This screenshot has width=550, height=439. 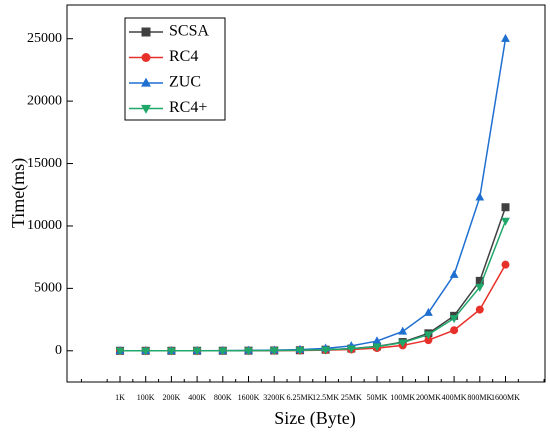 What do you see at coordinates (44, 100) in the screenshot?
I see `y-tick-label: 20000` at bounding box center [44, 100].